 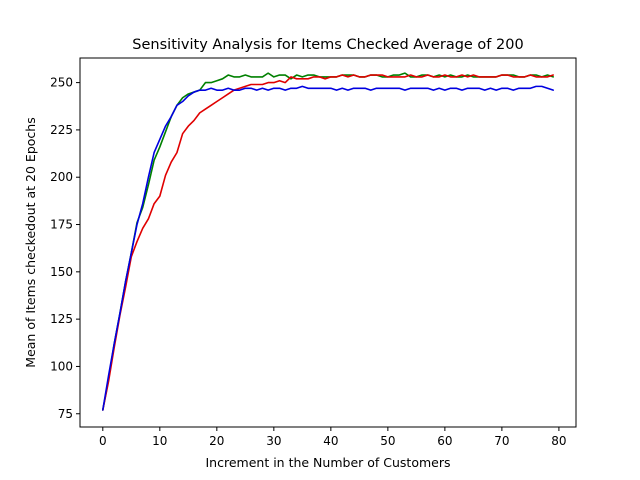 I want to click on y-tick-label: 225, so click(x=61, y=130).